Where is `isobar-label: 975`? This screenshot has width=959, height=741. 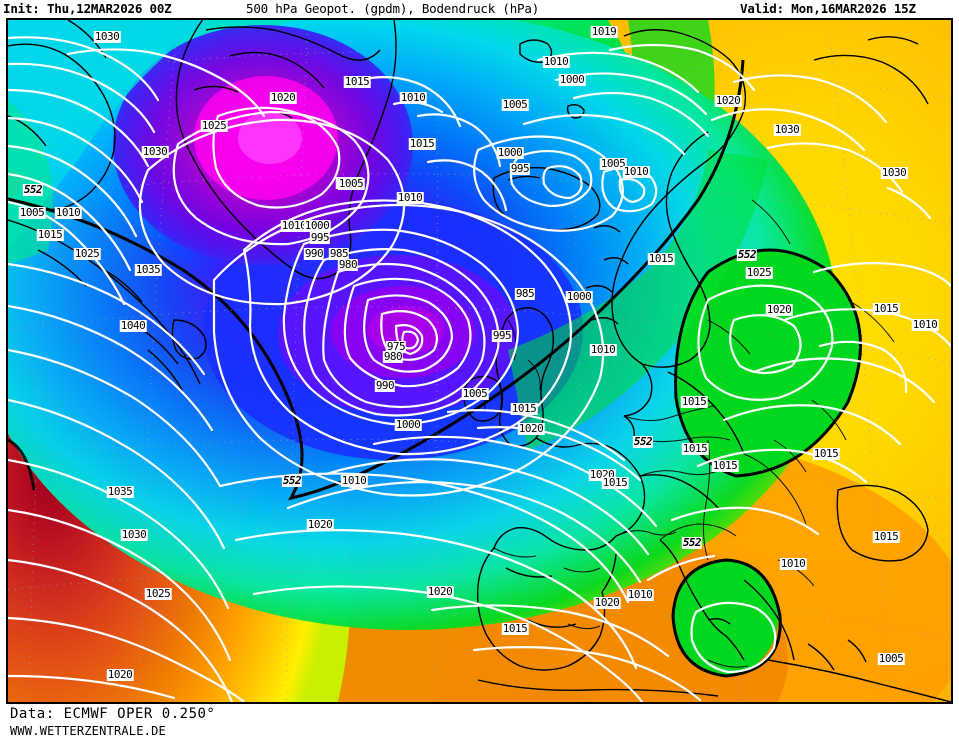
isobar-label: 975 is located at coordinates (396, 346).